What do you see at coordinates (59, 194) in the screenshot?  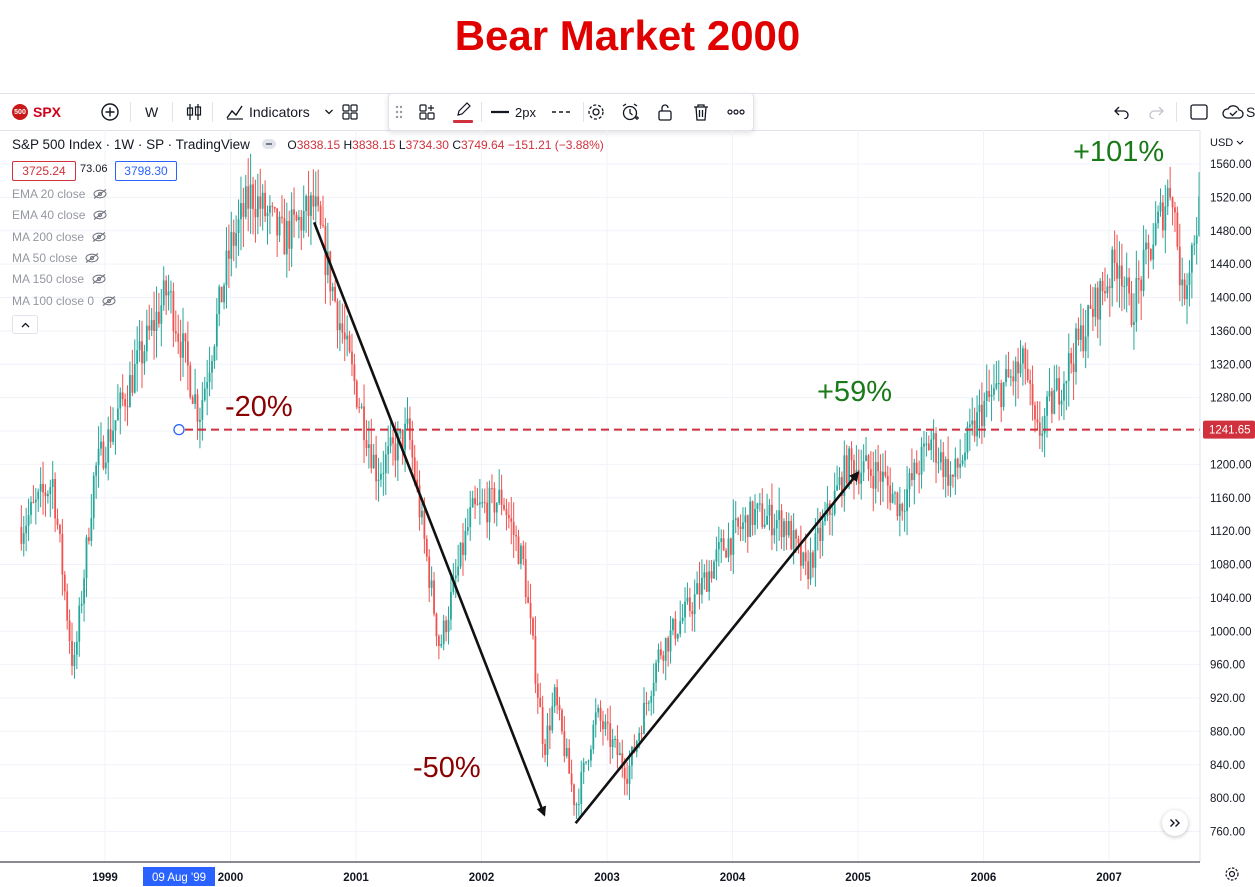 I see `indicator-row: EMA 20 close` at bounding box center [59, 194].